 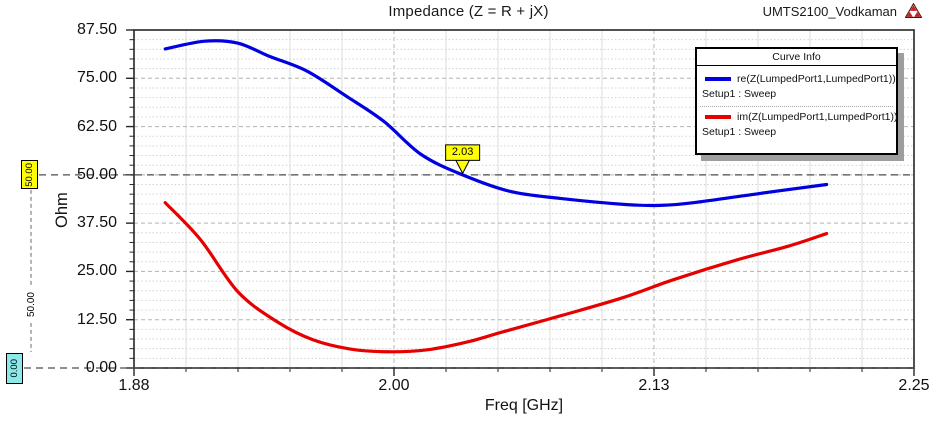 What do you see at coordinates (829, 11) in the screenshot?
I see `project-name: UMTS2100_Vodkaman` at bounding box center [829, 11].